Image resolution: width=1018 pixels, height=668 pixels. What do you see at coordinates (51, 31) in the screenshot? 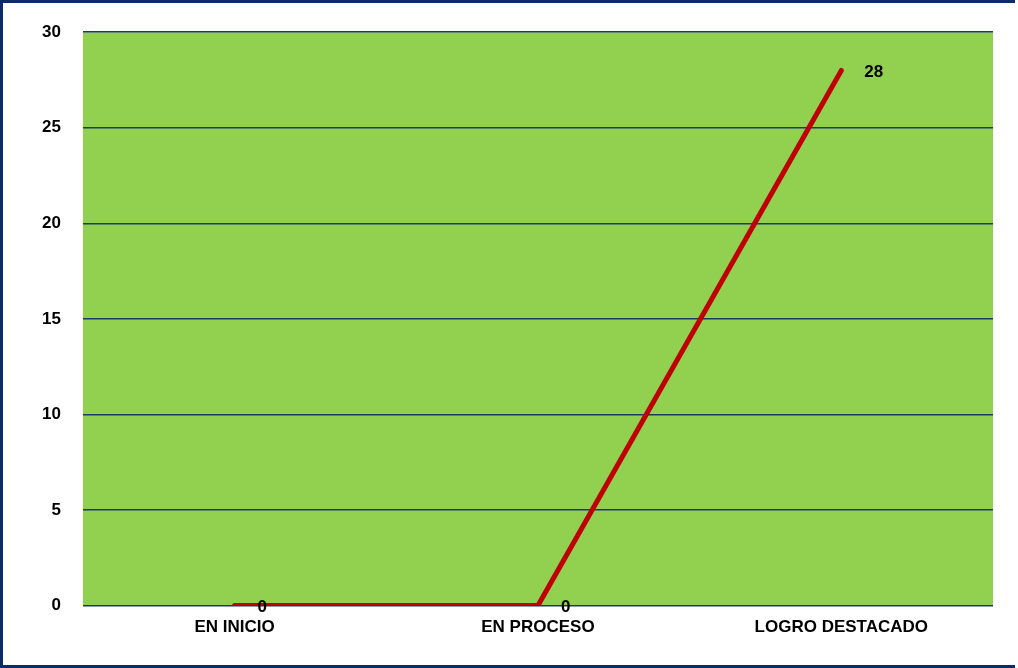
I see `y-tick-label: 30` at bounding box center [51, 31].